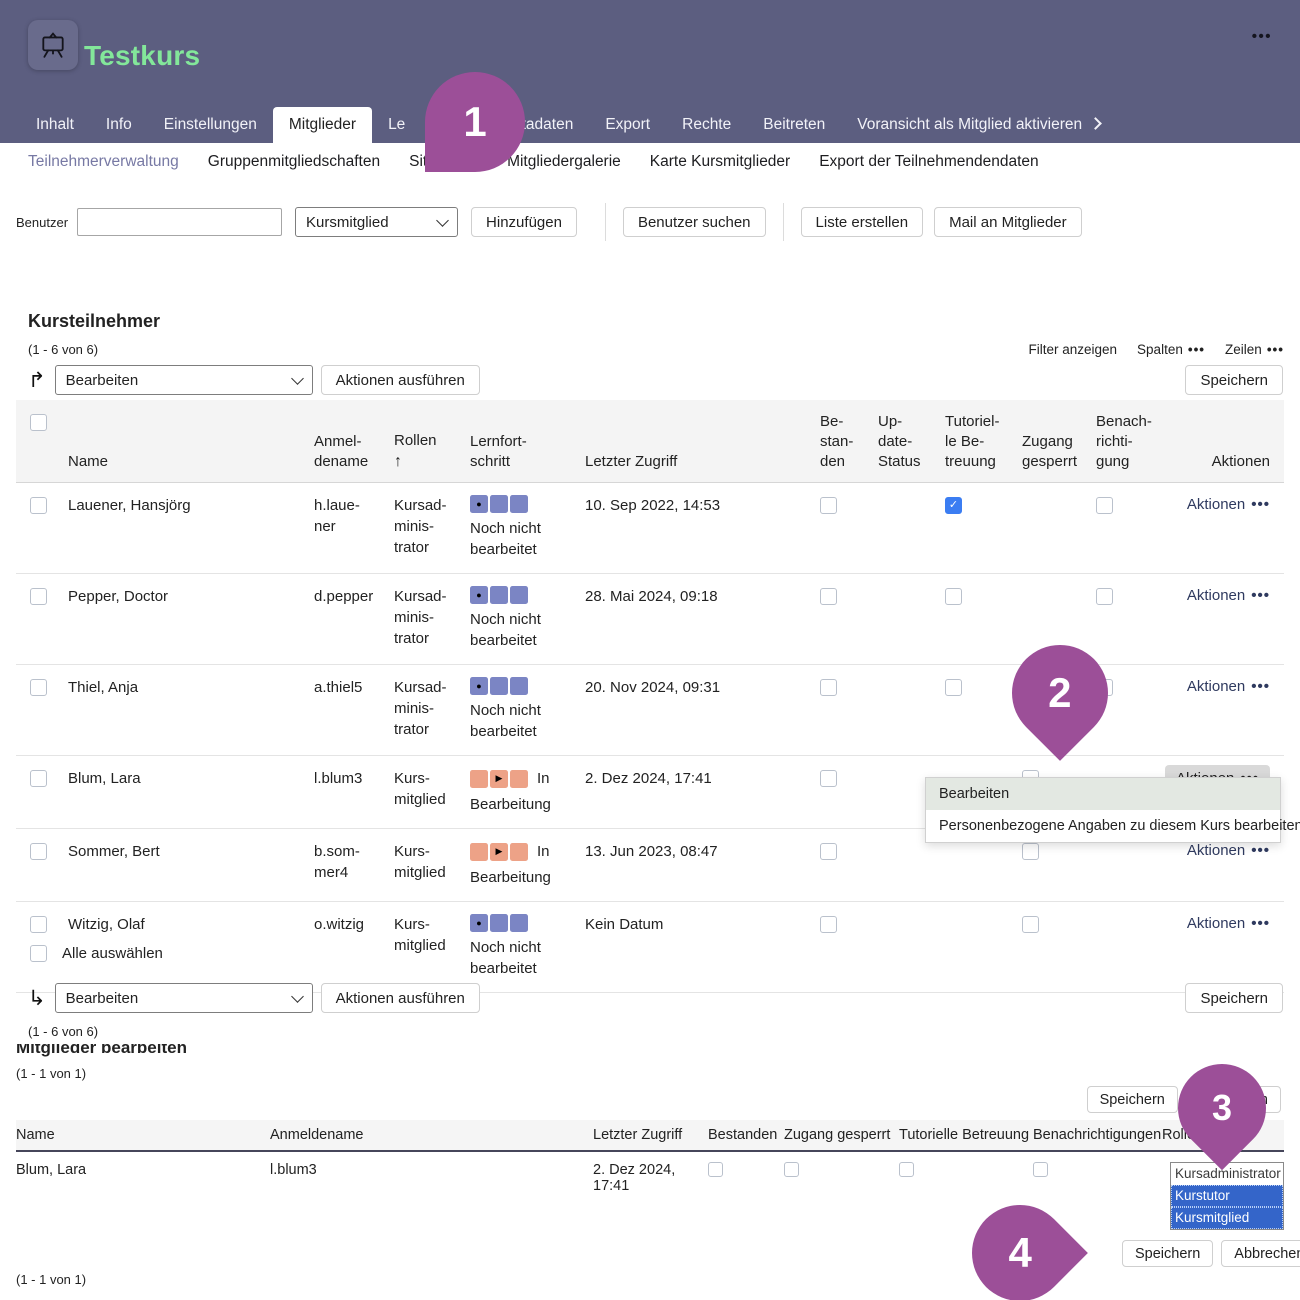 The image size is (1300, 1300). What do you see at coordinates (1040, 1169) in the screenshot?
I see `benachrichtigungen-checkbox` at bounding box center [1040, 1169].